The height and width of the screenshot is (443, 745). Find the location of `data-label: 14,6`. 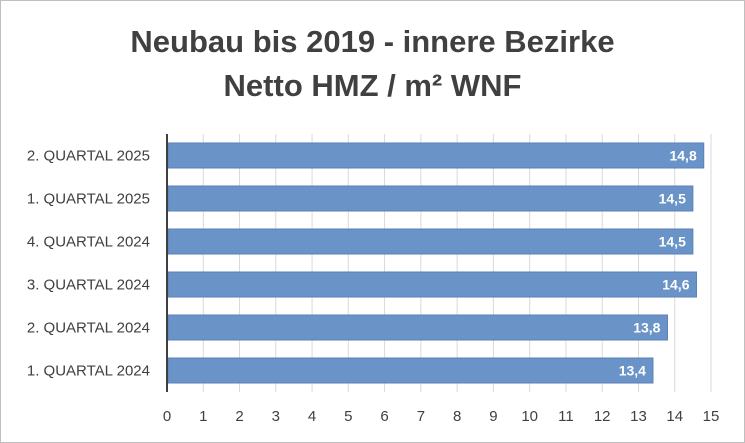

data-label: 14,6 is located at coordinates (675, 285).